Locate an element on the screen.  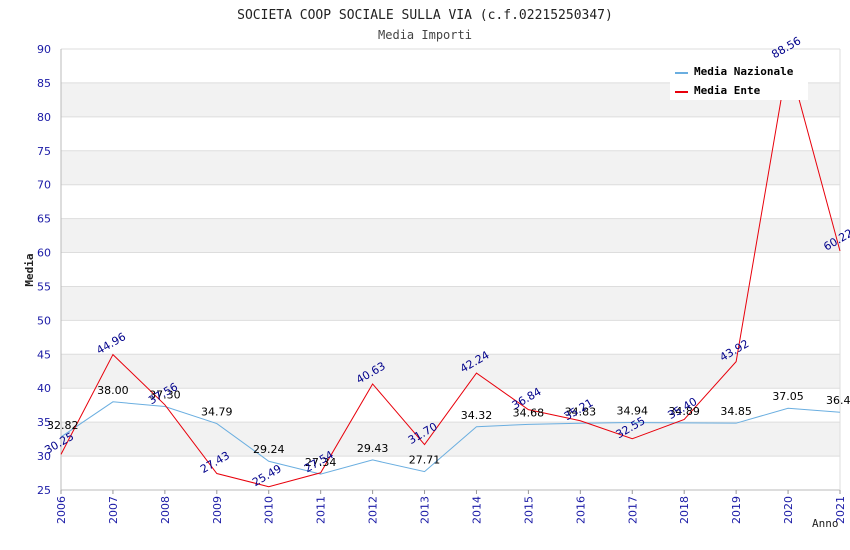
chart-subtitle: Media Importi is located at coordinates (425, 35).